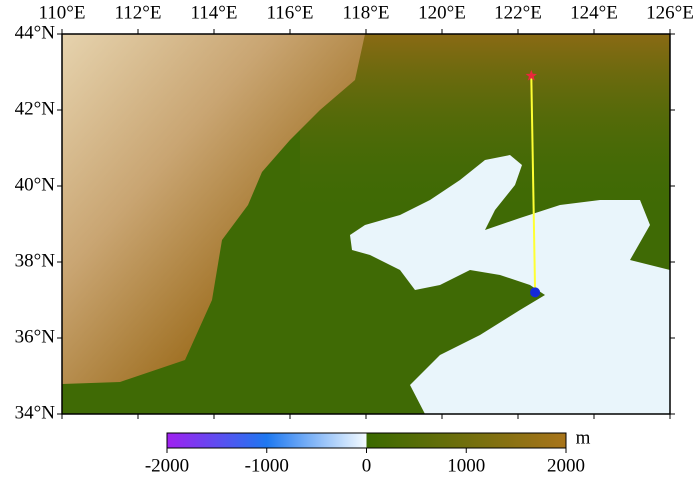  Describe the element at coordinates (442, 12) in the screenshot. I see `x-tick-label: 120°E` at that location.